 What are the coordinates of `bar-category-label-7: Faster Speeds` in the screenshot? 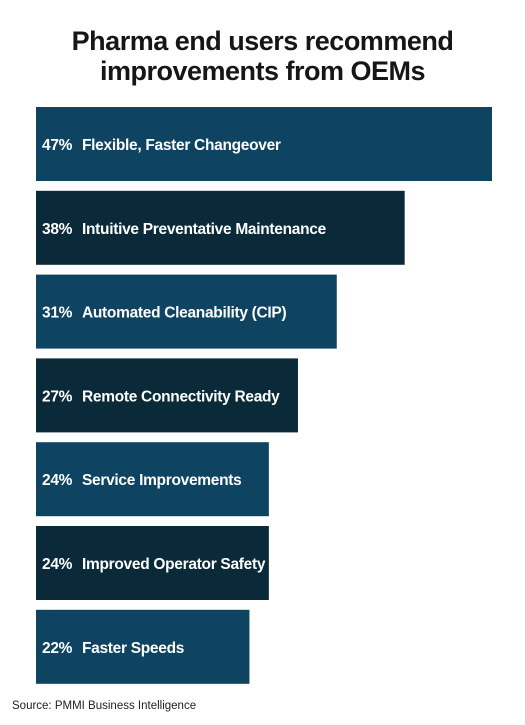 It's located at (133, 648).